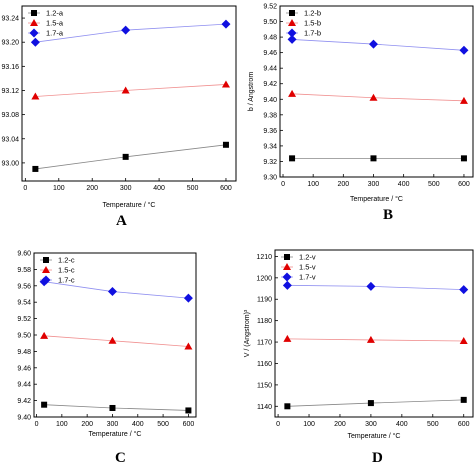 This screenshot has height=474, width=474. Describe the element at coordinates (251, 91) in the screenshot. I see `y-axis-title: b / Angstrom` at that location.